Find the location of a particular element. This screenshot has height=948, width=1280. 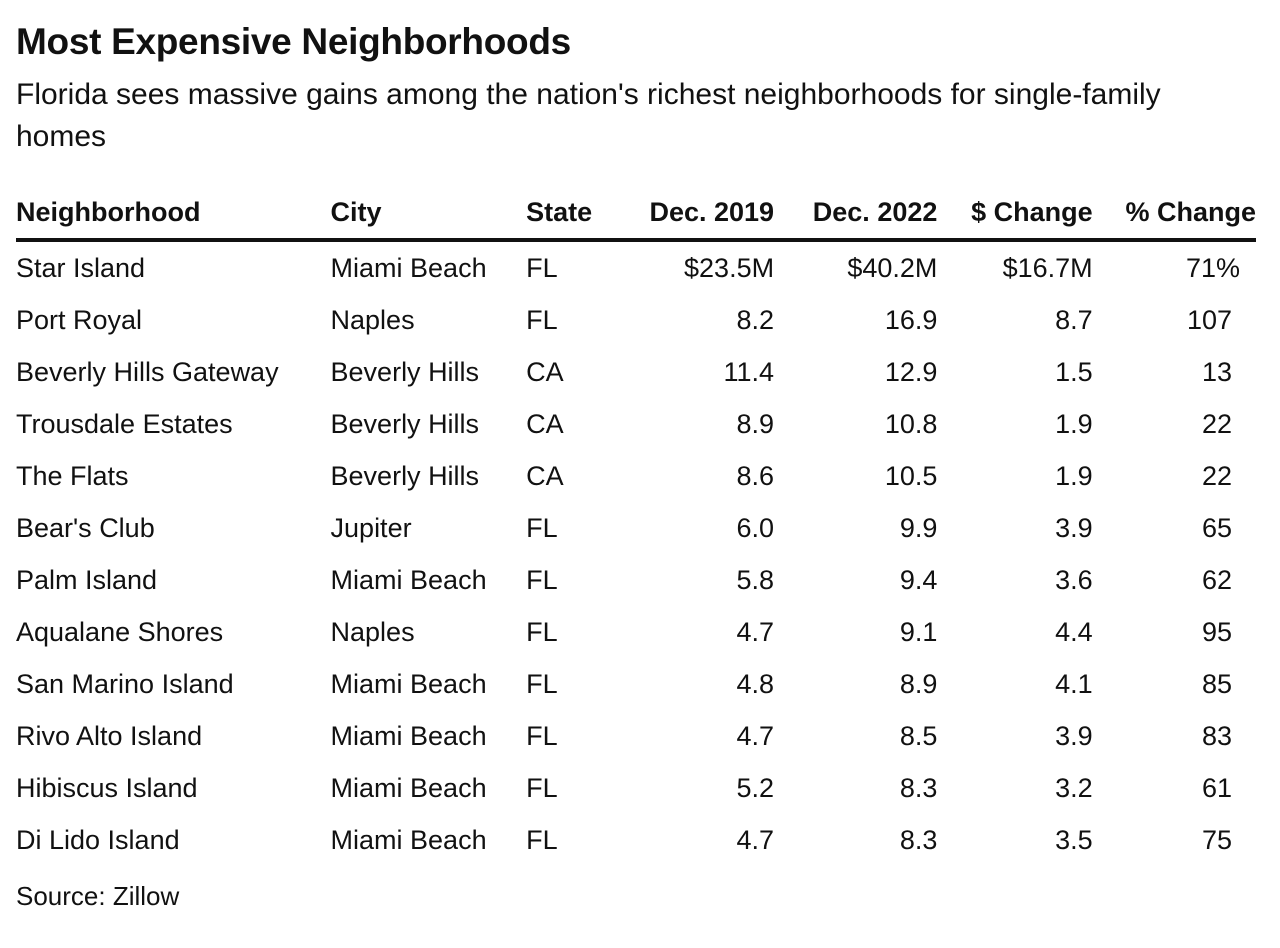

cell-dec-2019: 6.0 is located at coordinates (755, 527).